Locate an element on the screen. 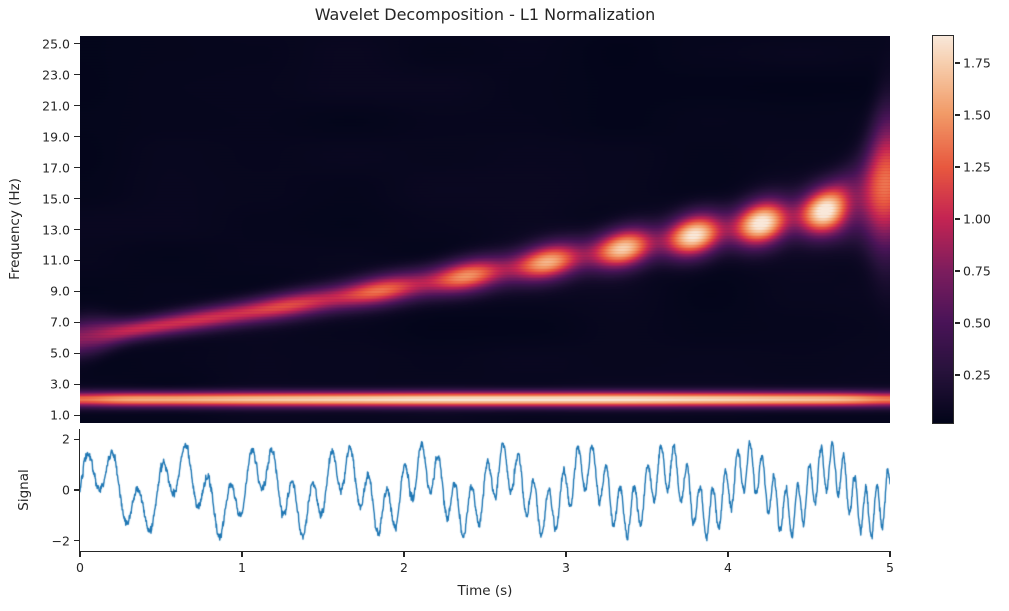 This screenshot has height=611, width=1009. colorbar-frame is located at coordinates (943, 229).